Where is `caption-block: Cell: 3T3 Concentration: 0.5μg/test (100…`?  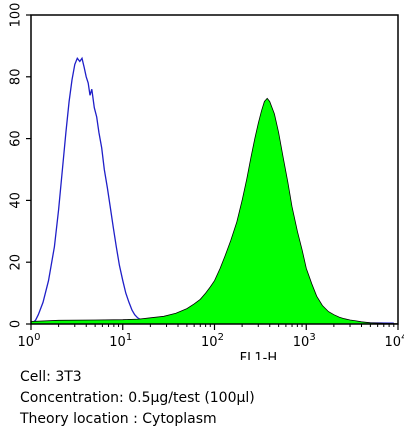
caption-block: Cell: 3T3 Concentration: 0.5μg/test (100… is located at coordinates (137, 398).